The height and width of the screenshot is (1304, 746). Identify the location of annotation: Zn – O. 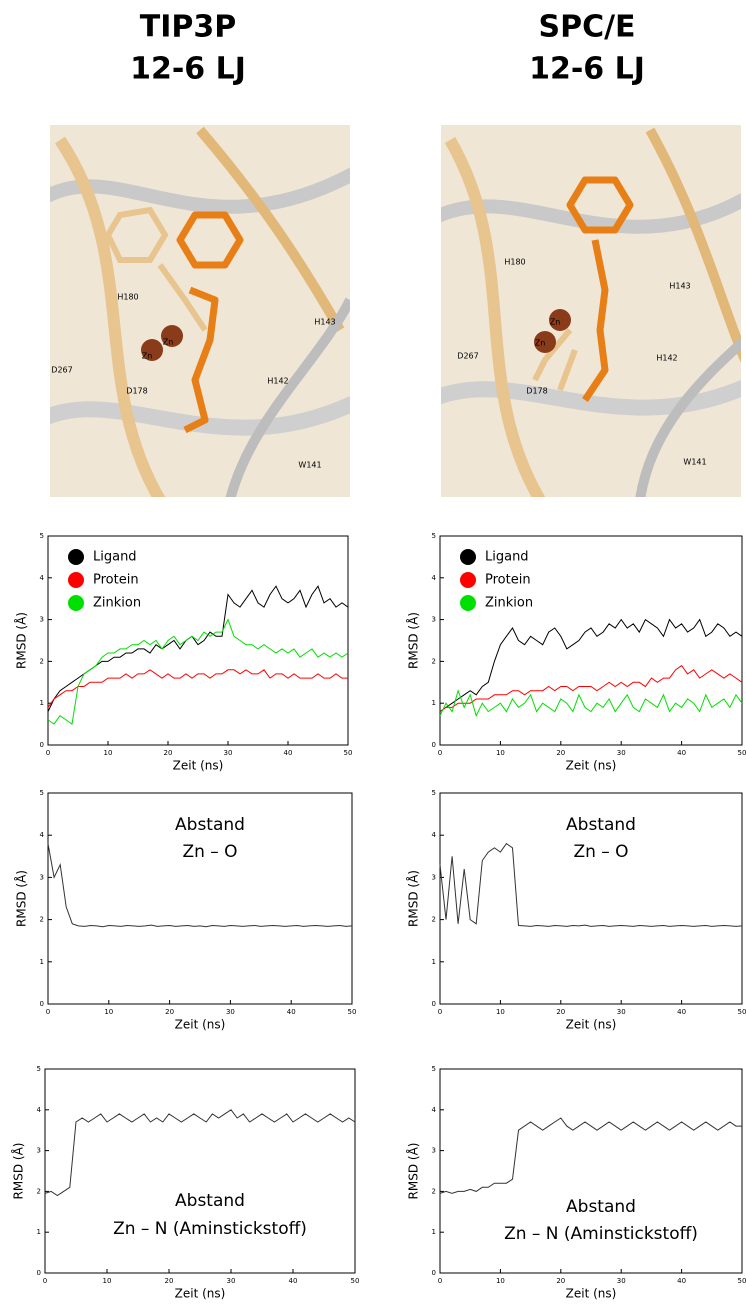
(209, 852).